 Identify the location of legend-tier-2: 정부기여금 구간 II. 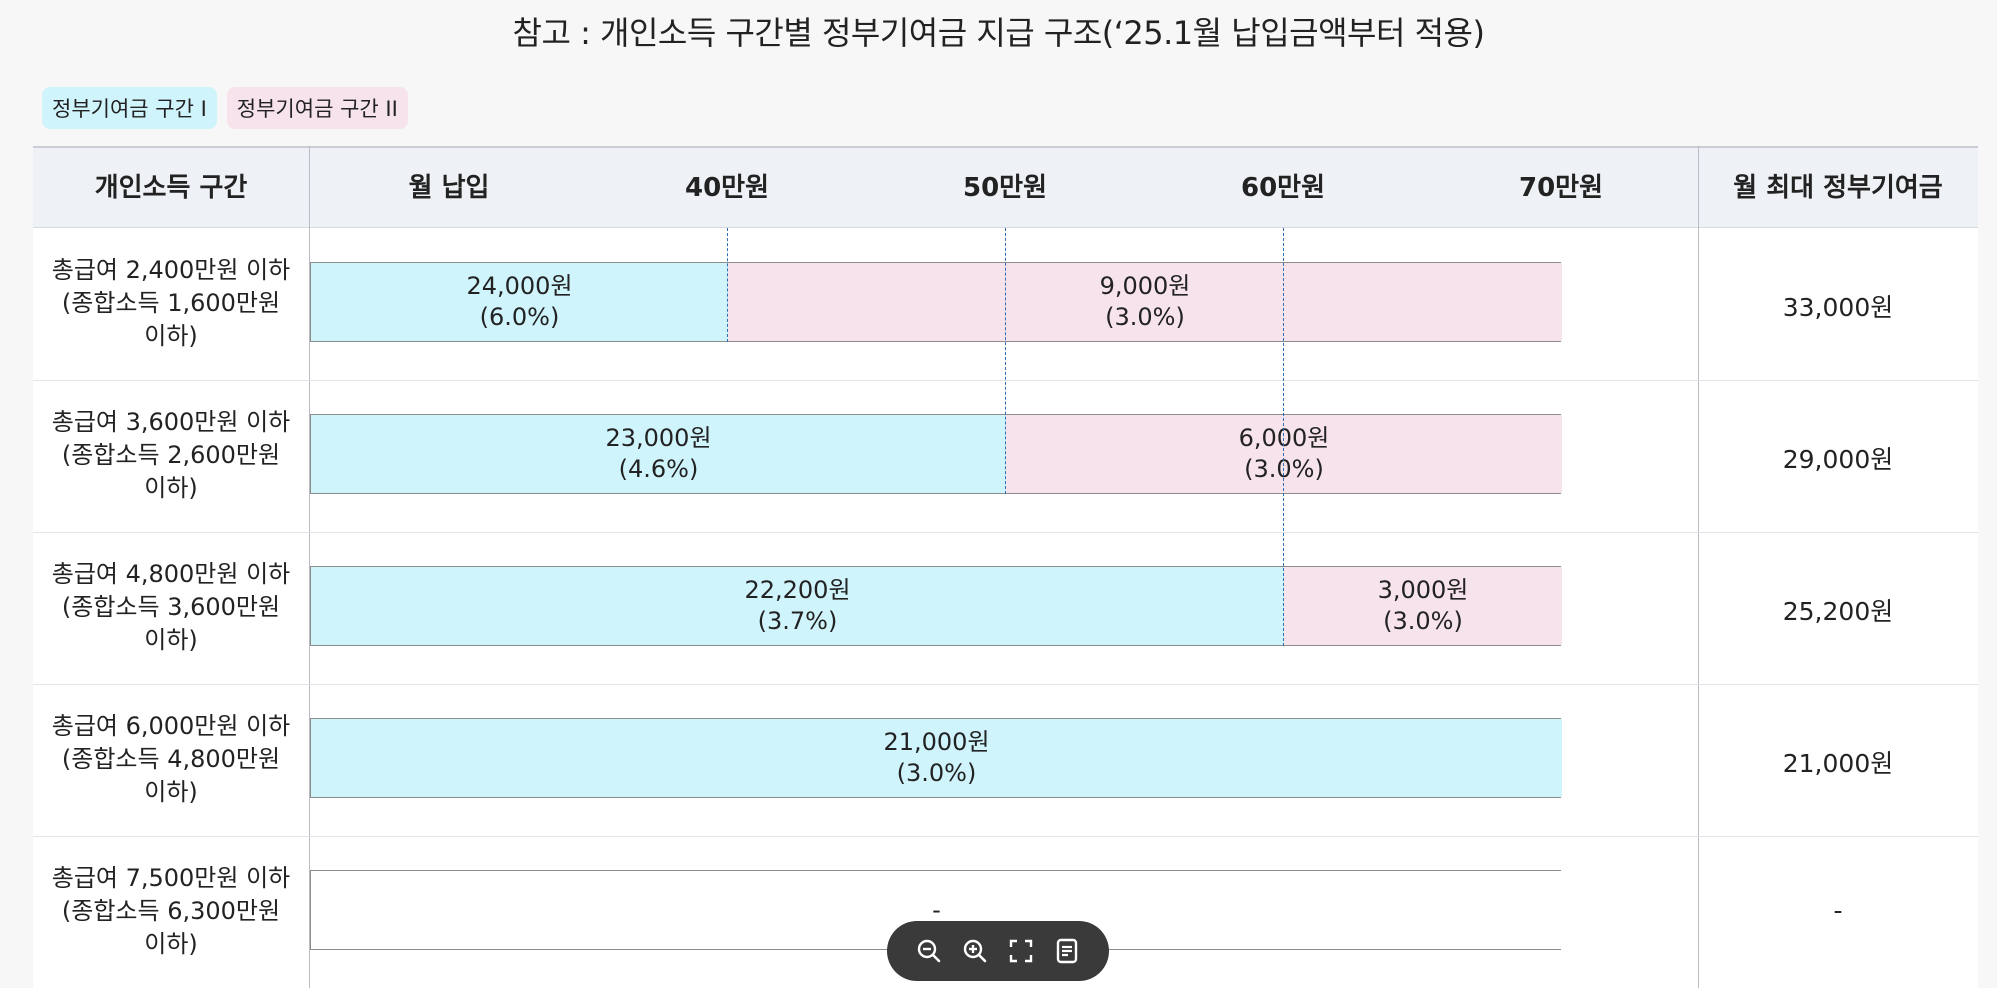
(317, 108).